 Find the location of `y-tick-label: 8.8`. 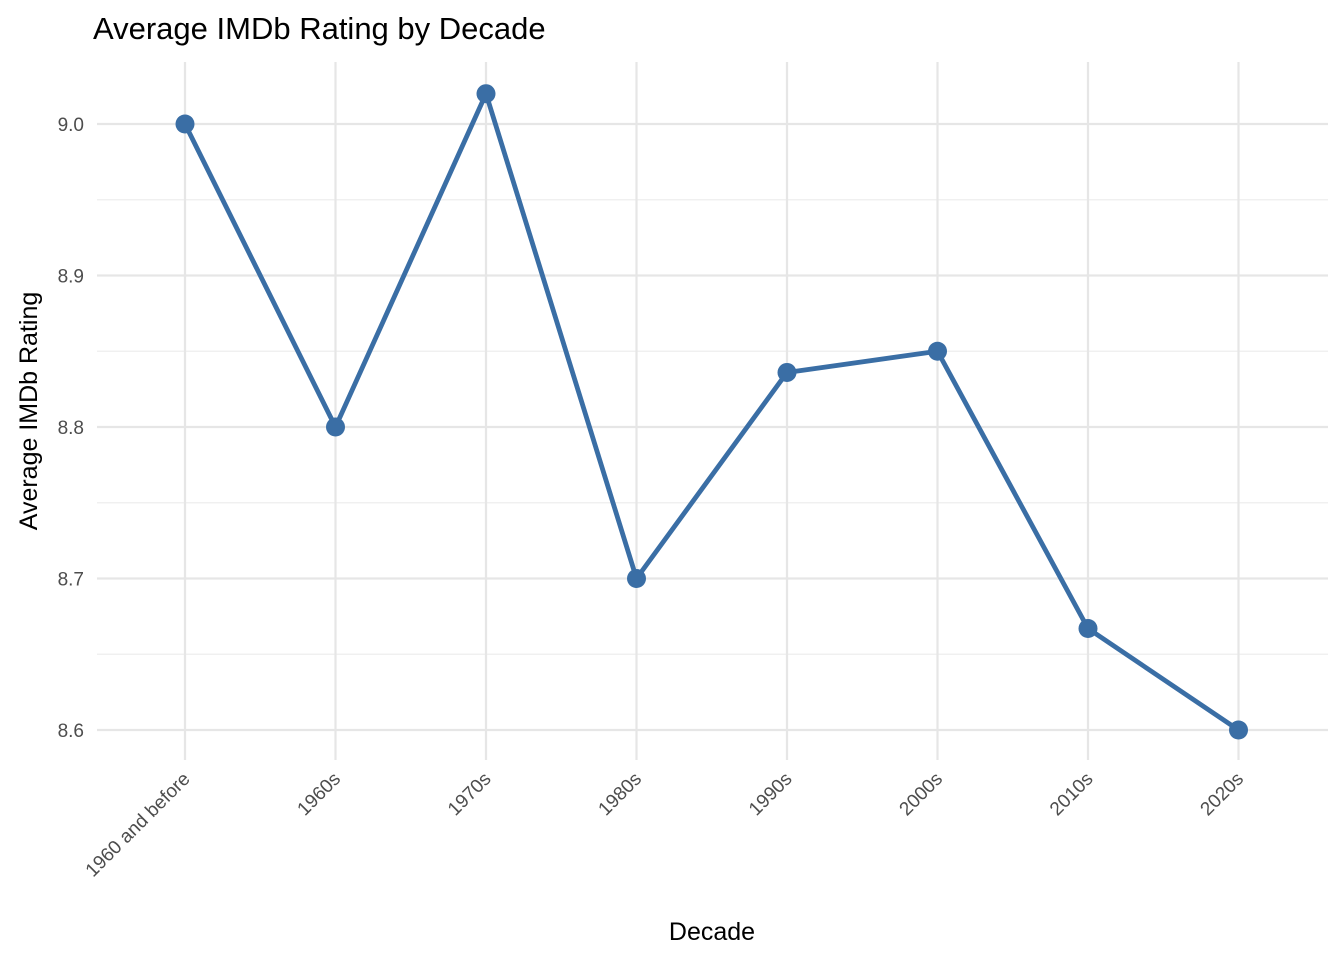

y-tick-label: 8.8 is located at coordinates (71, 428).